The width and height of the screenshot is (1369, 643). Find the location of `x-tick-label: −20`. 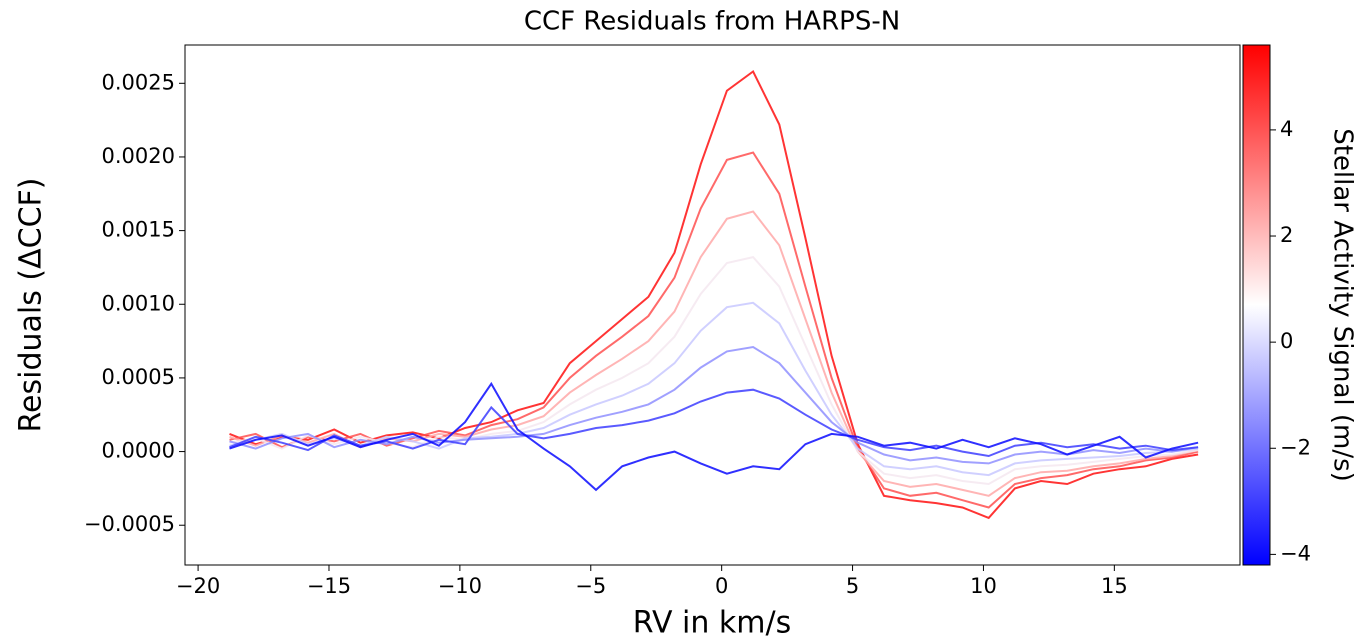

x-tick-label: −20 is located at coordinates (198, 586).